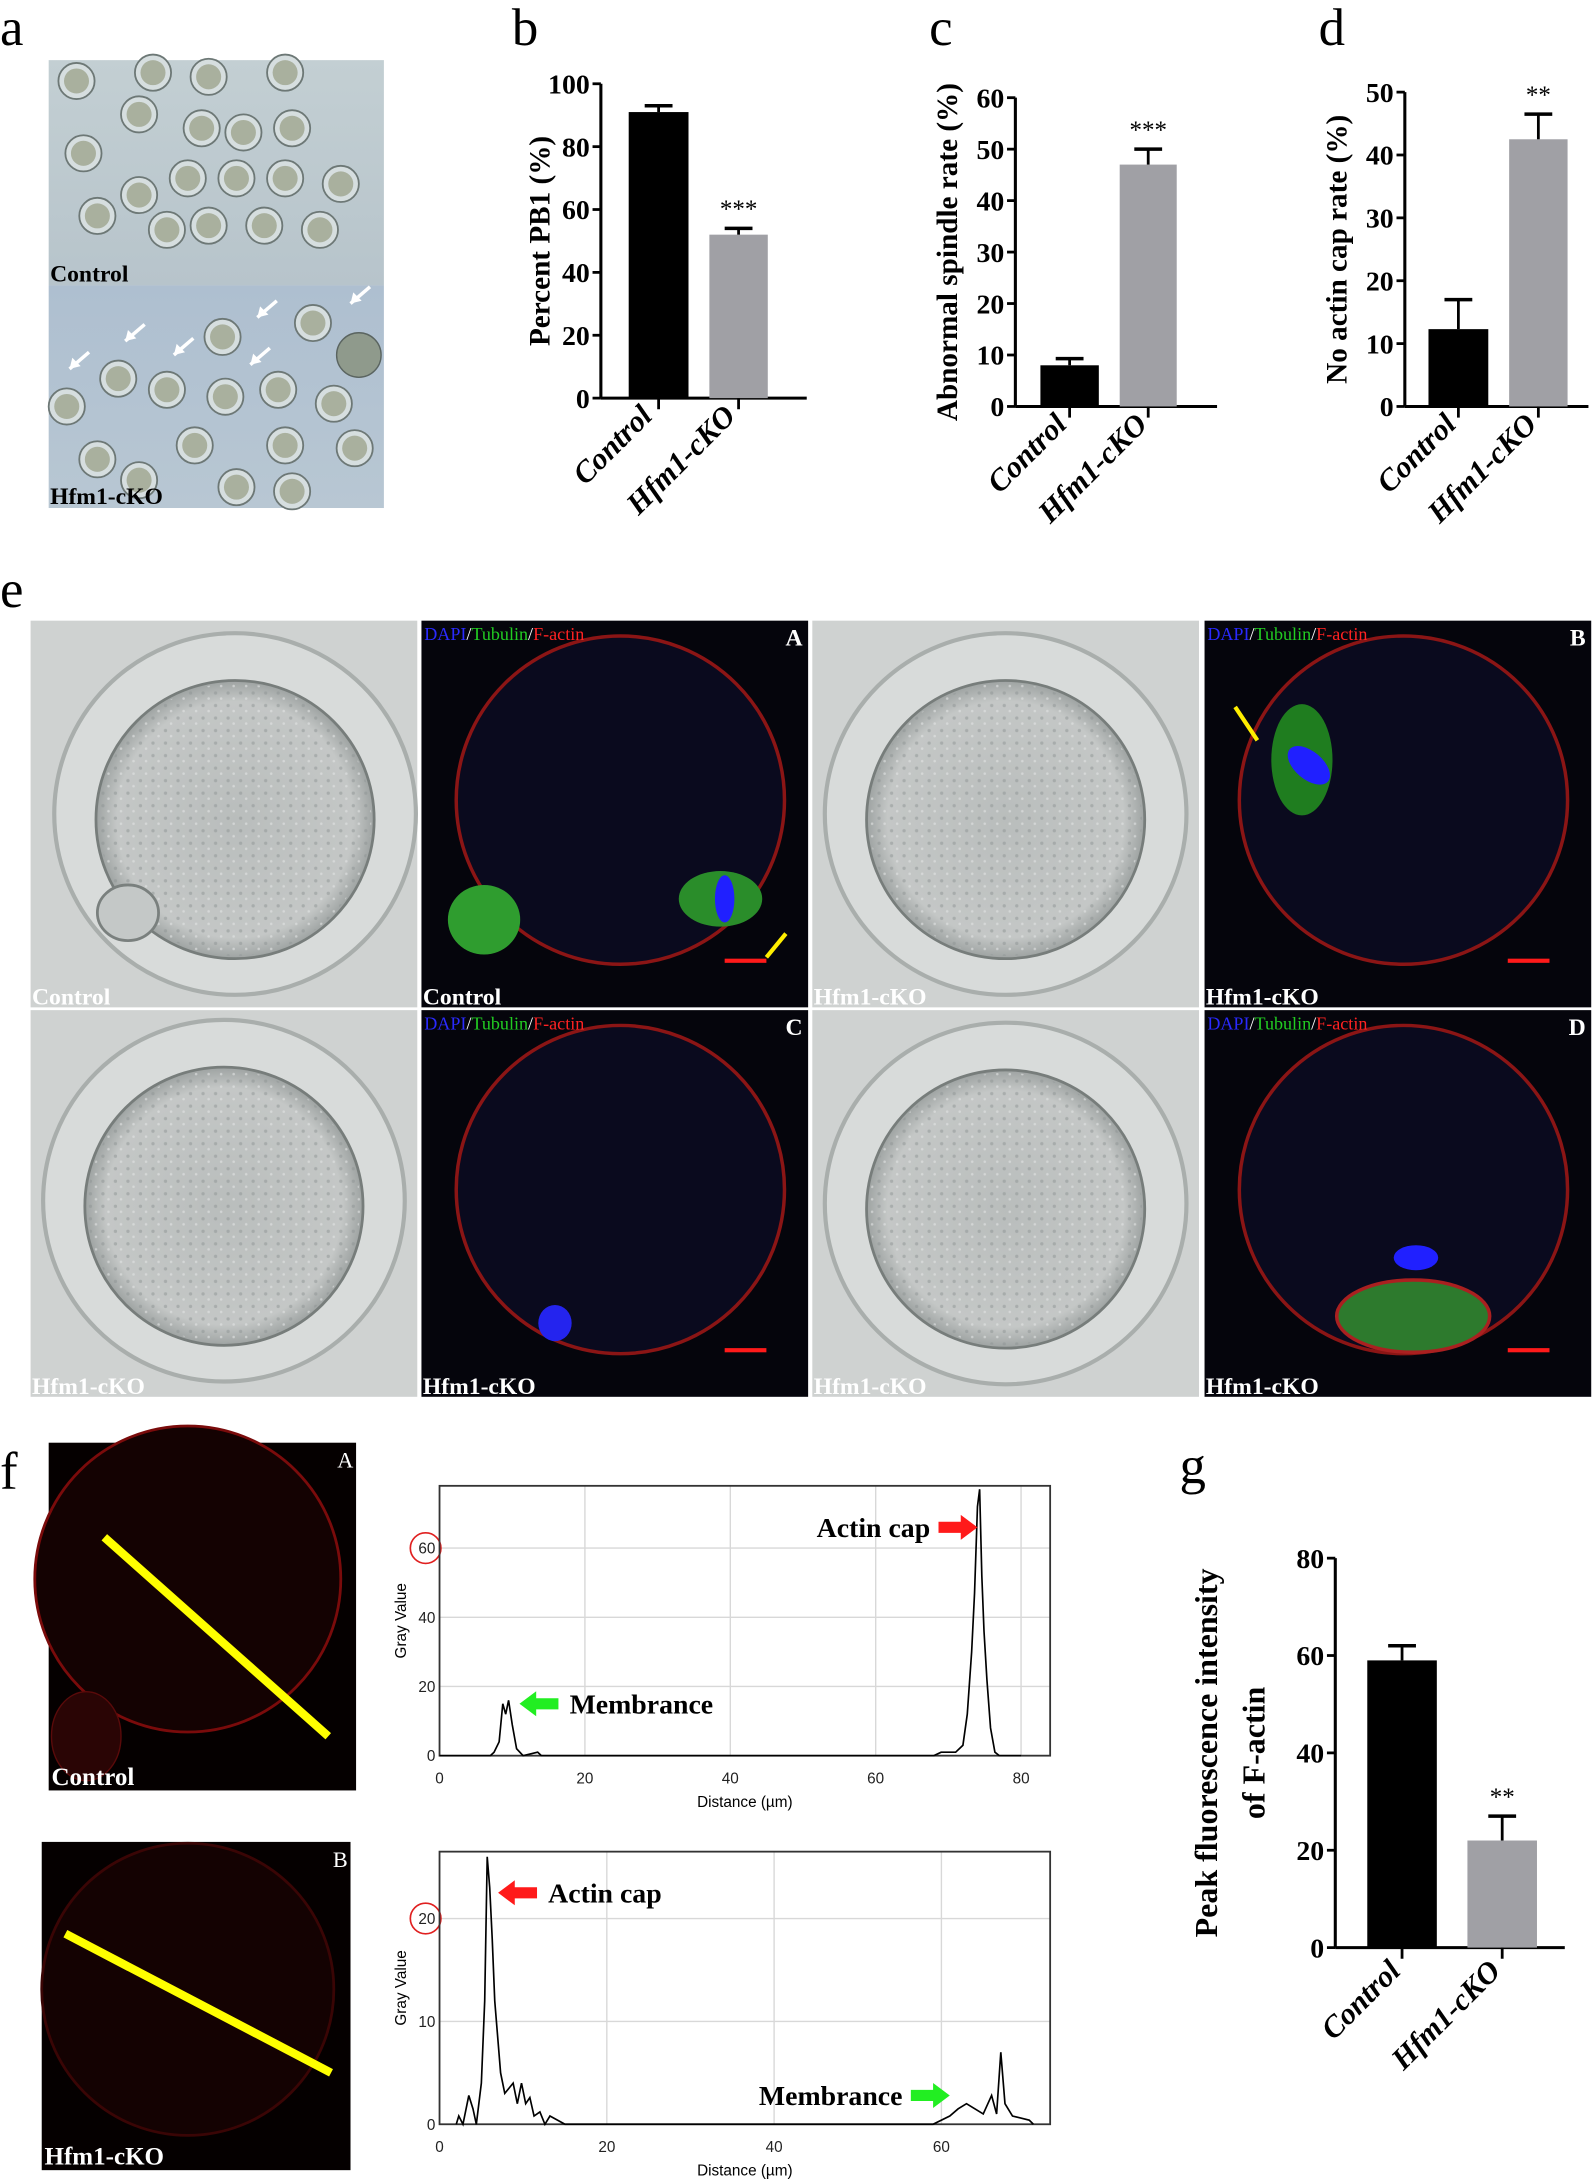 This screenshot has height=2183, width=1594. What do you see at coordinates (1360, 1999) in the screenshot?
I see `x-tick-label: Control` at bounding box center [1360, 1999].